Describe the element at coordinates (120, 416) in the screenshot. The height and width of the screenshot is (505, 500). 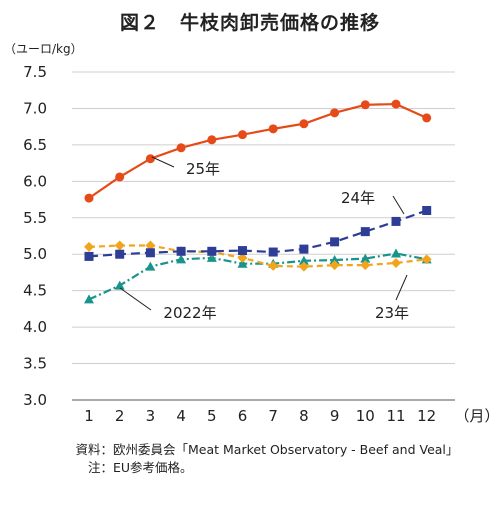
I see `x-tick-label: 2` at that location.